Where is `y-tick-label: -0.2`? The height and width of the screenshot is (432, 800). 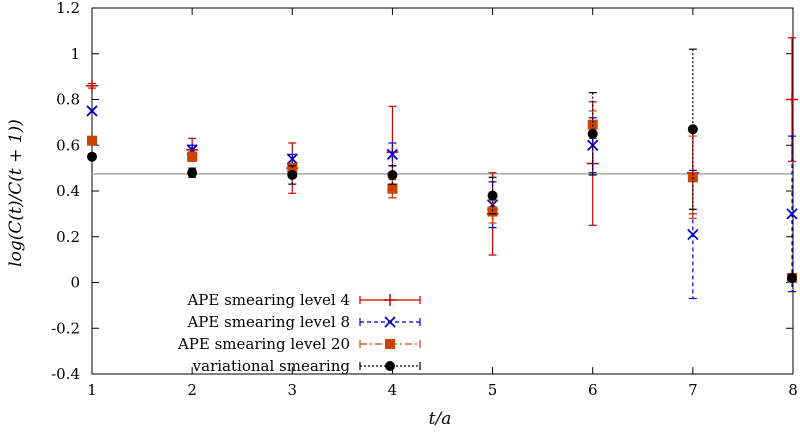
y-tick-label: -0.2 is located at coordinates (65, 328).